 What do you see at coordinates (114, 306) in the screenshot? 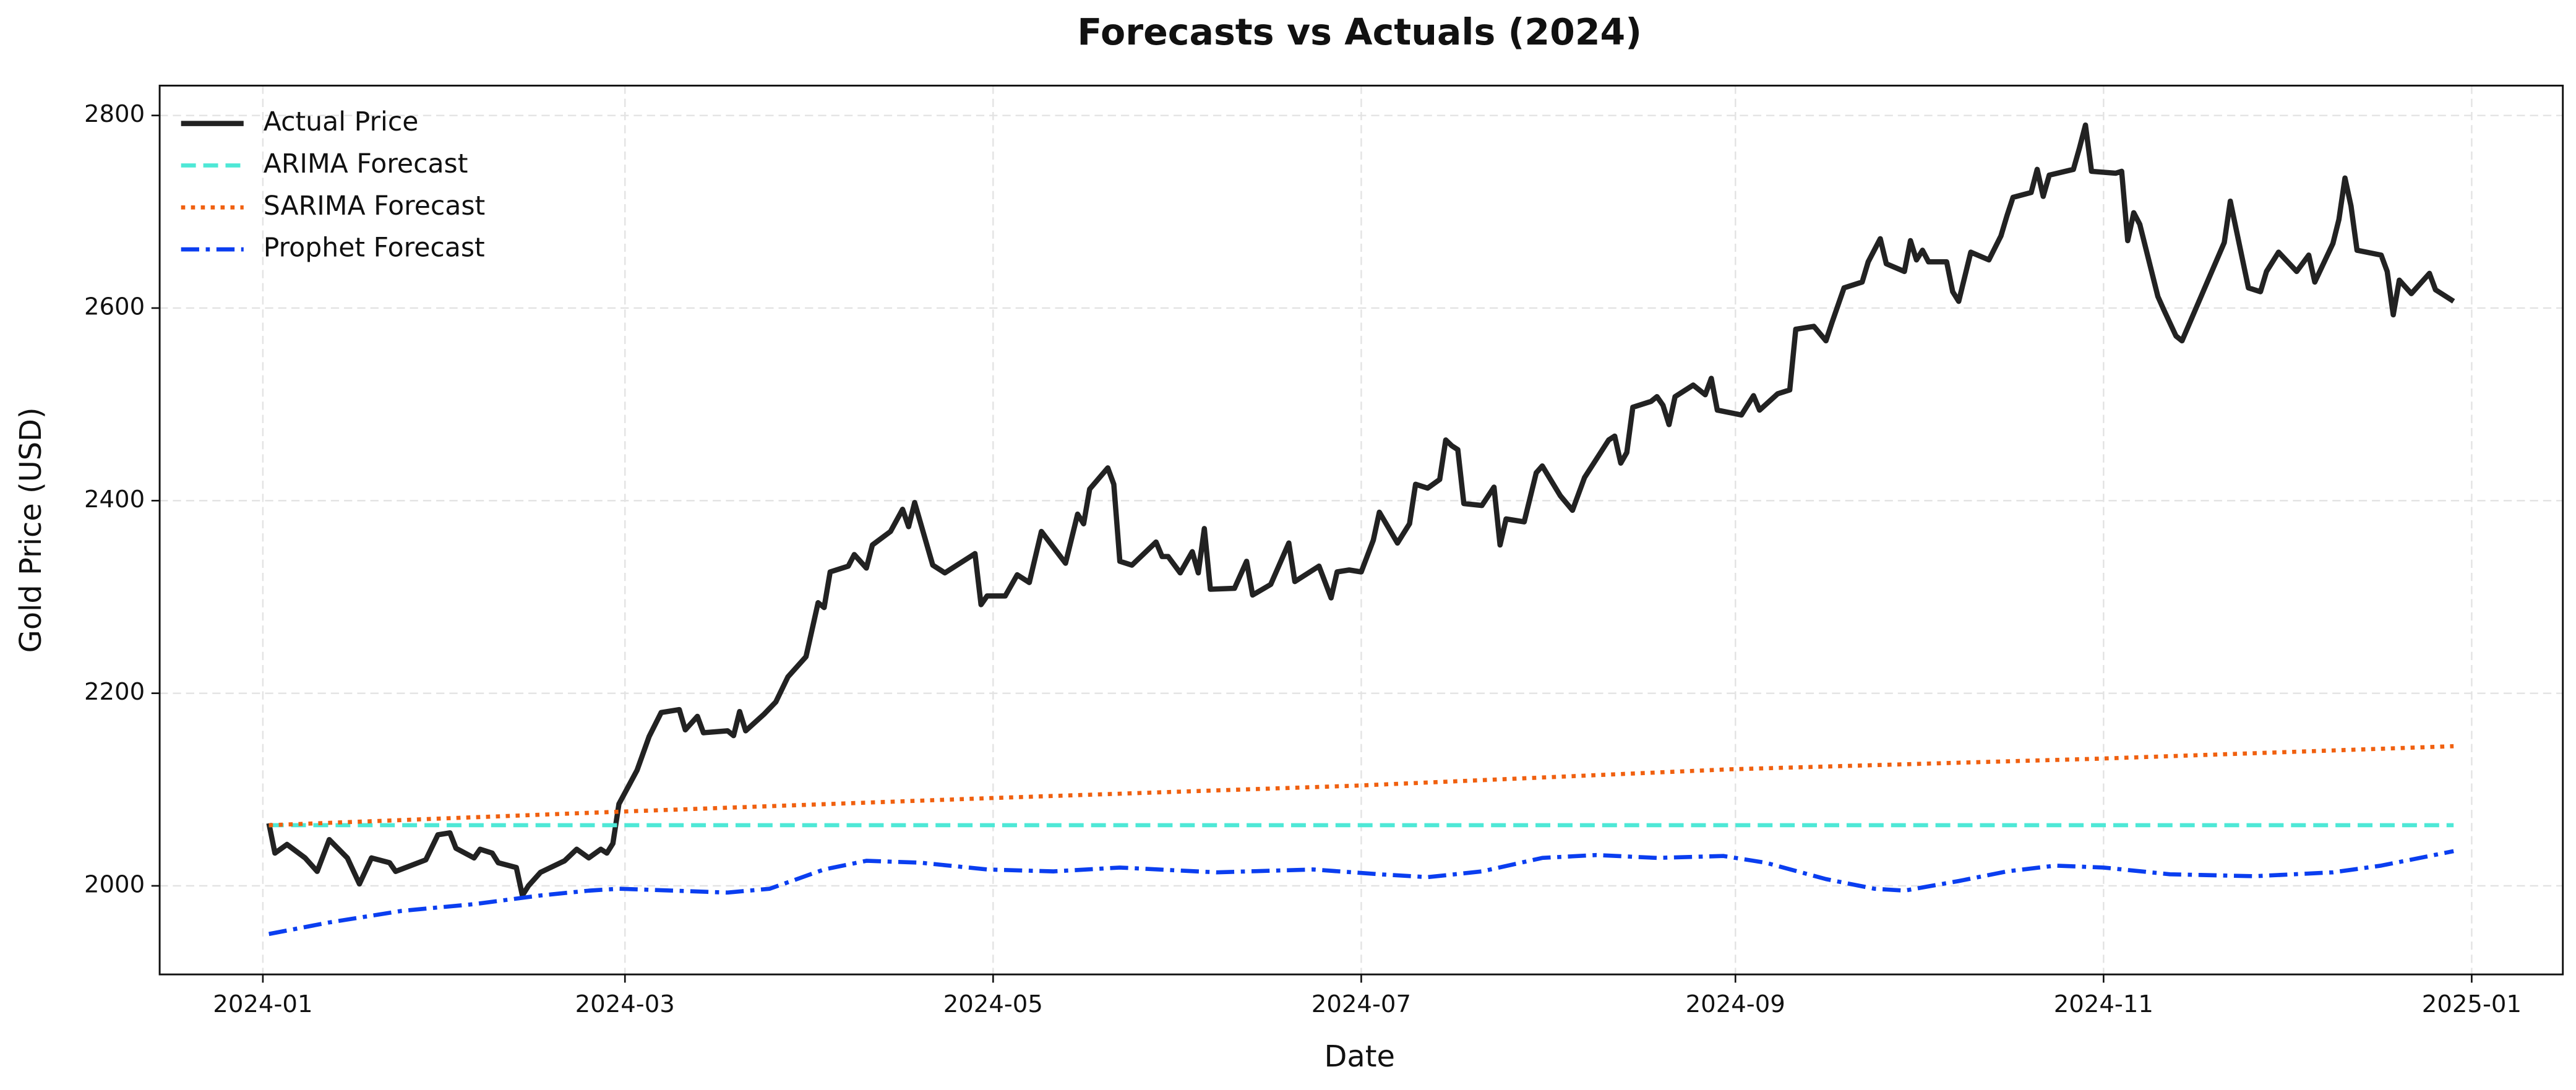
I see `y-tick-label: 2600` at bounding box center [114, 306].